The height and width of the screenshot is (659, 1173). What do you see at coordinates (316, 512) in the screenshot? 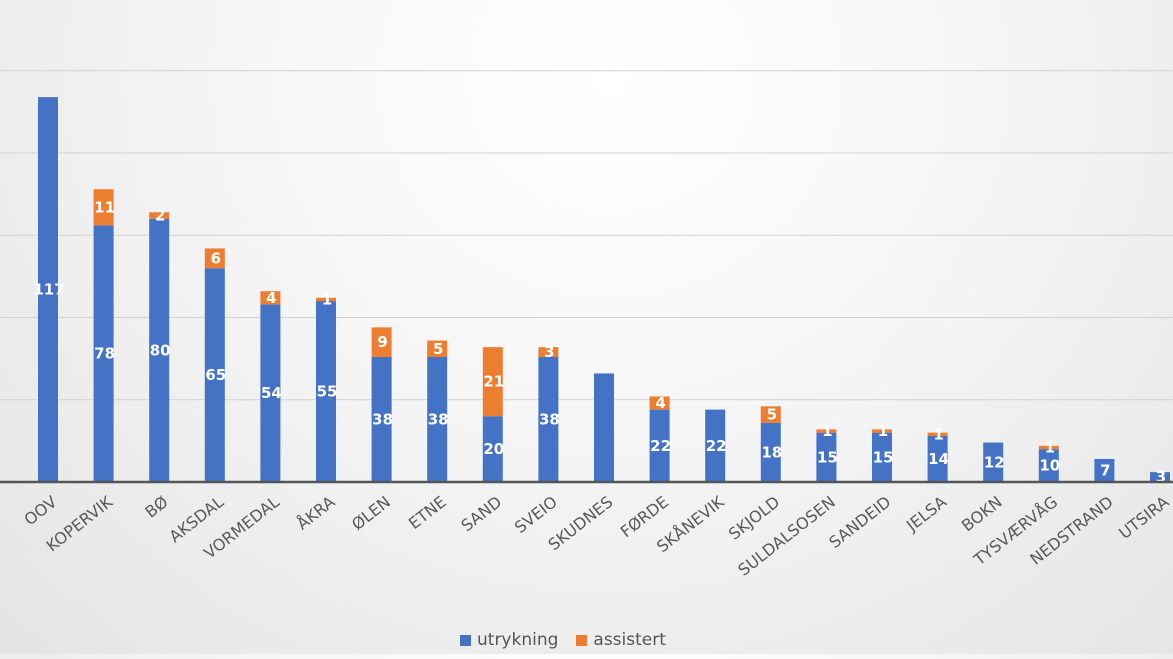
I see `x-tick-label: ÅKRA` at bounding box center [316, 512].